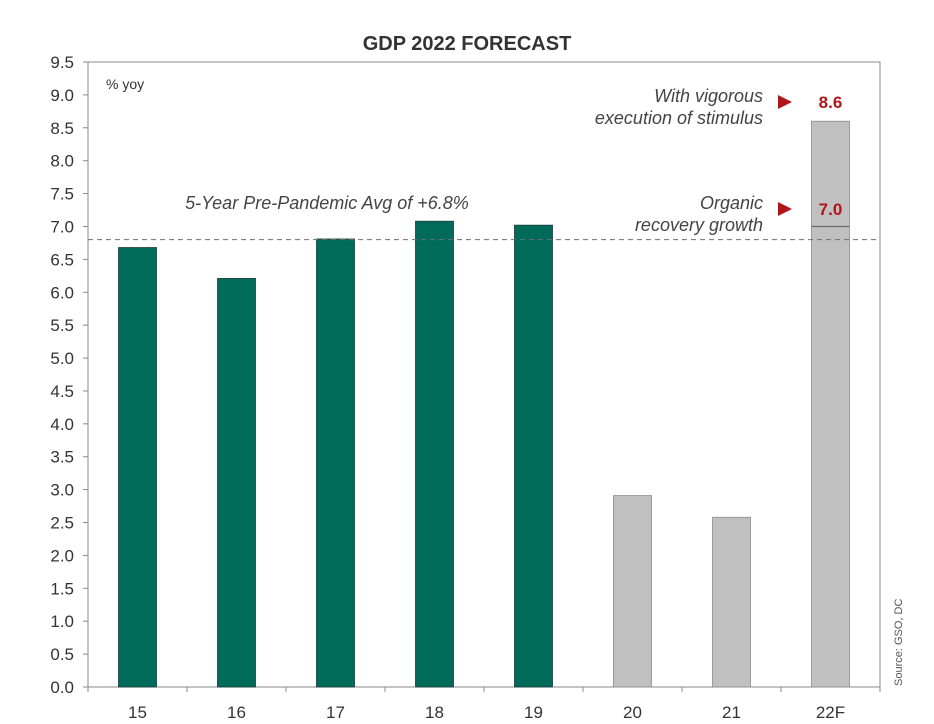 The height and width of the screenshot is (724, 934). I want to click on x-tick-label: 21, so click(731, 712).